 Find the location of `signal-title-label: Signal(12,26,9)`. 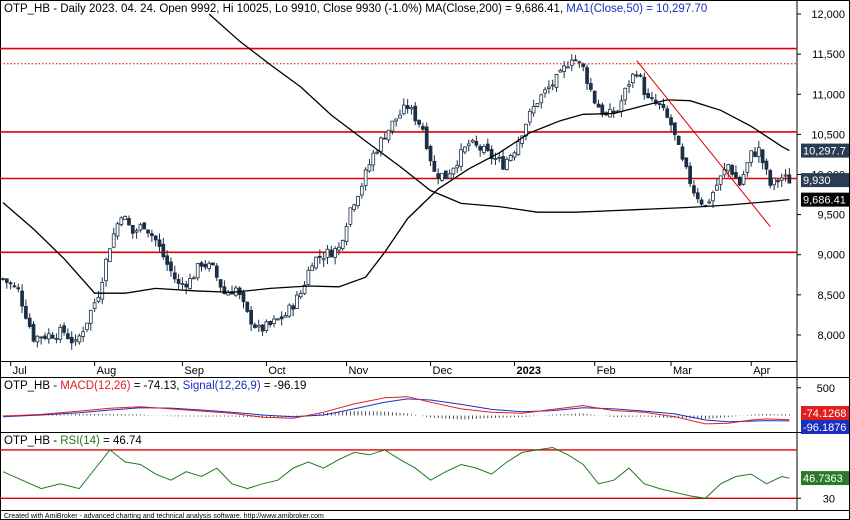

signal-title-label: Signal(12,26,9) is located at coordinates (222, 386).